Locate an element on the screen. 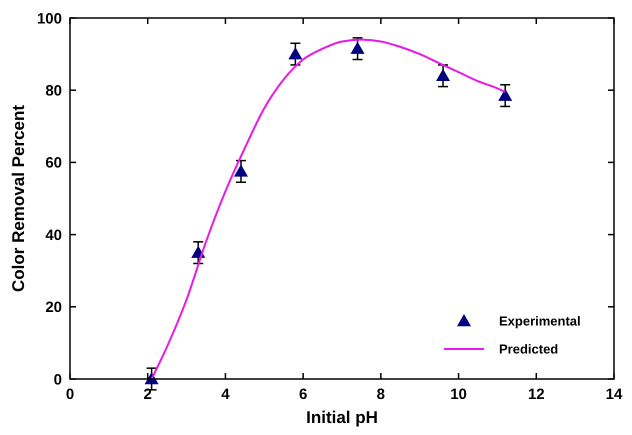  y-tick-label: 100 is located at coordinates (49, 19).